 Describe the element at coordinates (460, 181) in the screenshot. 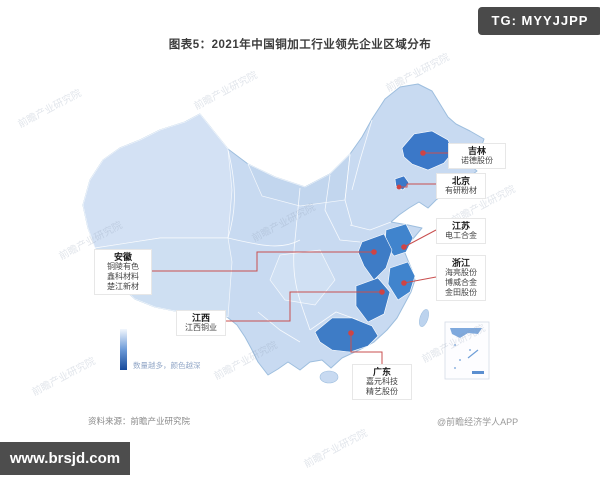

I see `province-name: 北京` at that location.